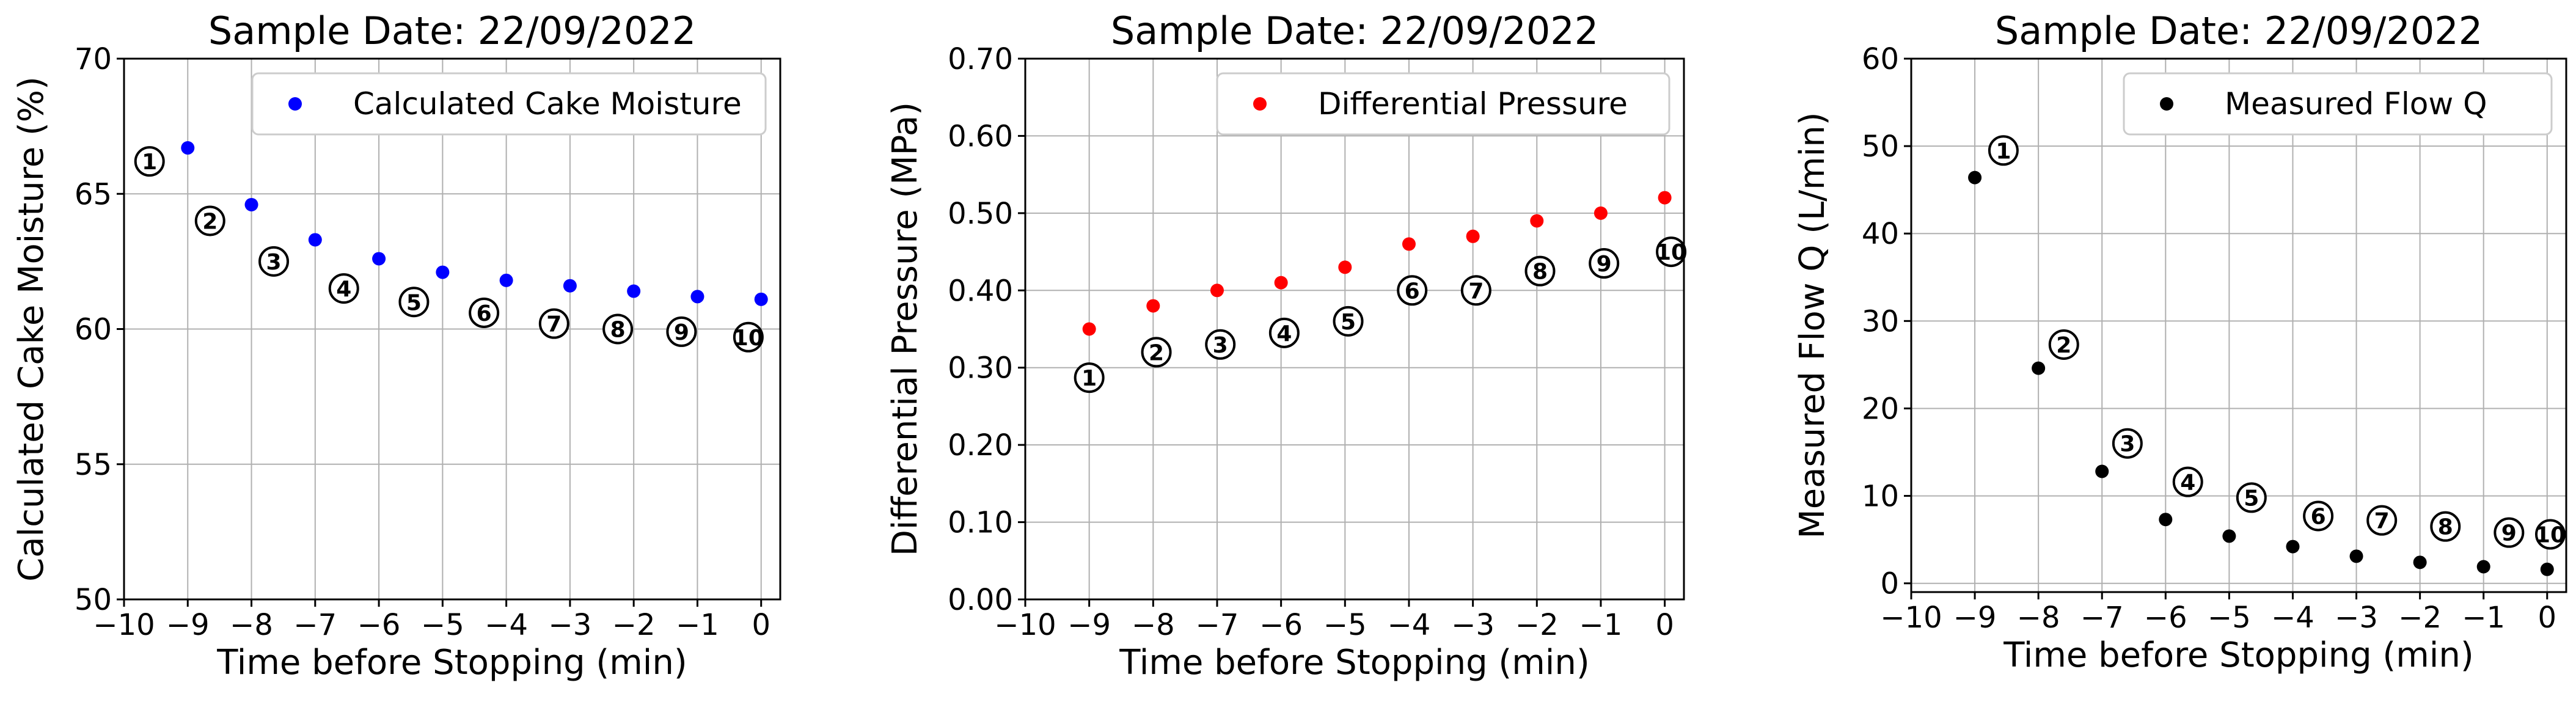 The height and width of the screenshot is (710, 2576). I want to click on y-tick-label: 0.30, so click(980, 369).